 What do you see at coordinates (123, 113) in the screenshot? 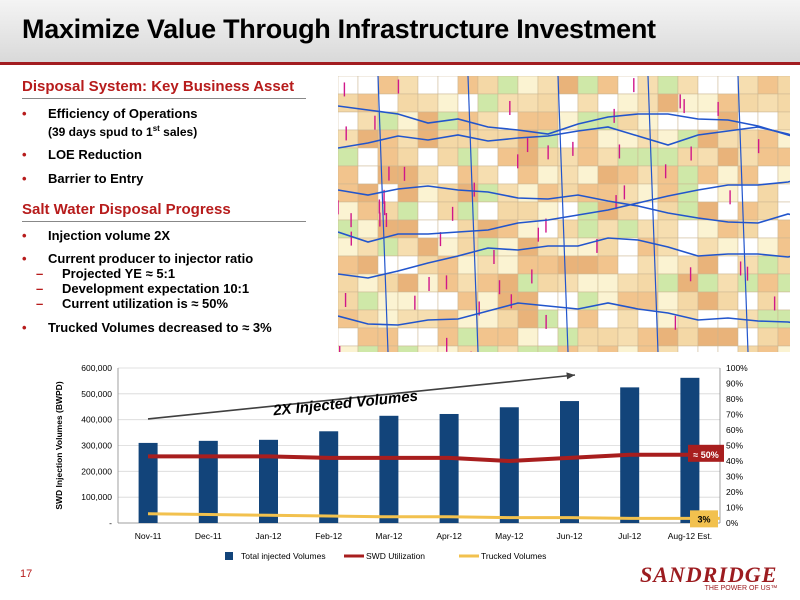
I see `bullet-text: Efficiency of Operations` at bounding box center [123, 113].